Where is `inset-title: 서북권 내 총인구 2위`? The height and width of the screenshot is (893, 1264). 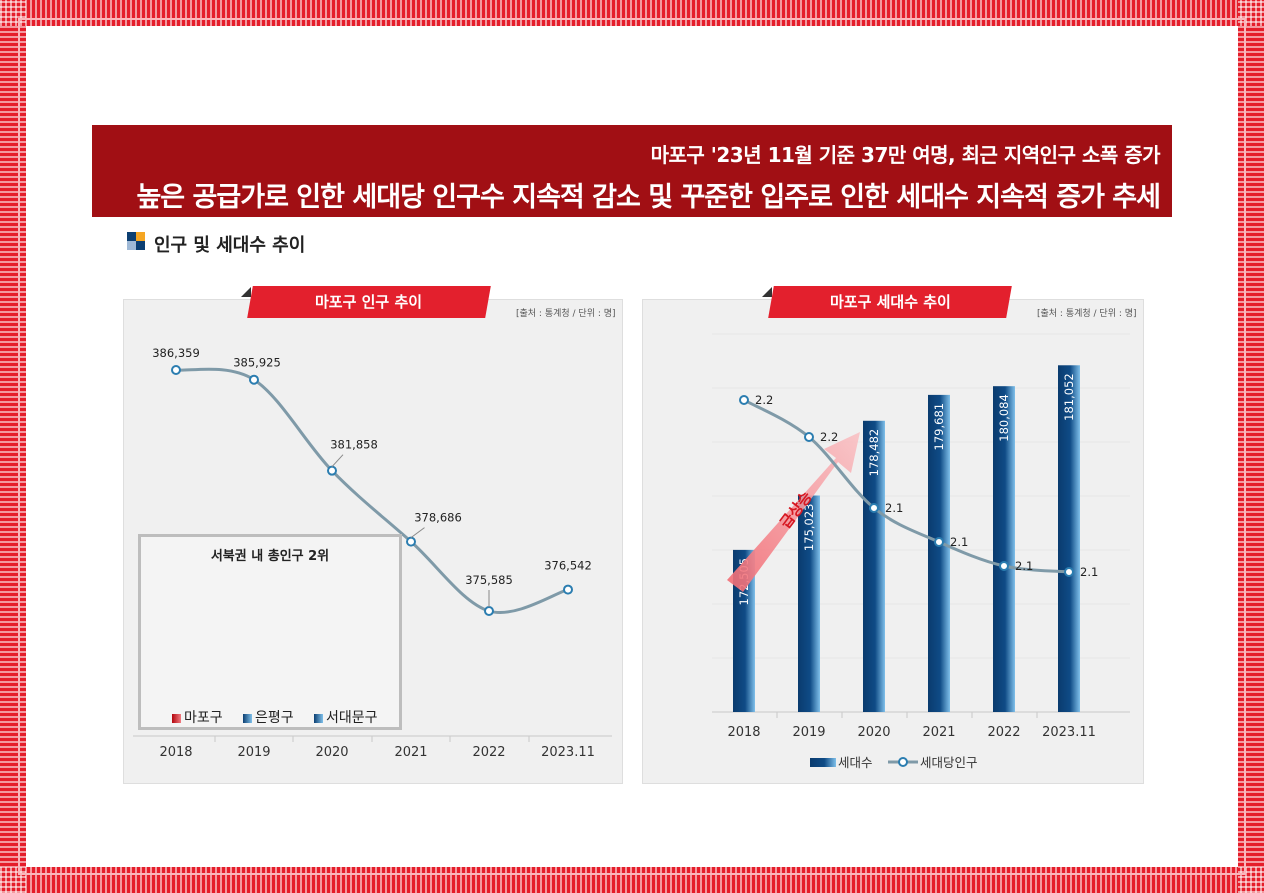
inset-title: 서북권 내 총인구 2위 is located at coordinates (270, 556).